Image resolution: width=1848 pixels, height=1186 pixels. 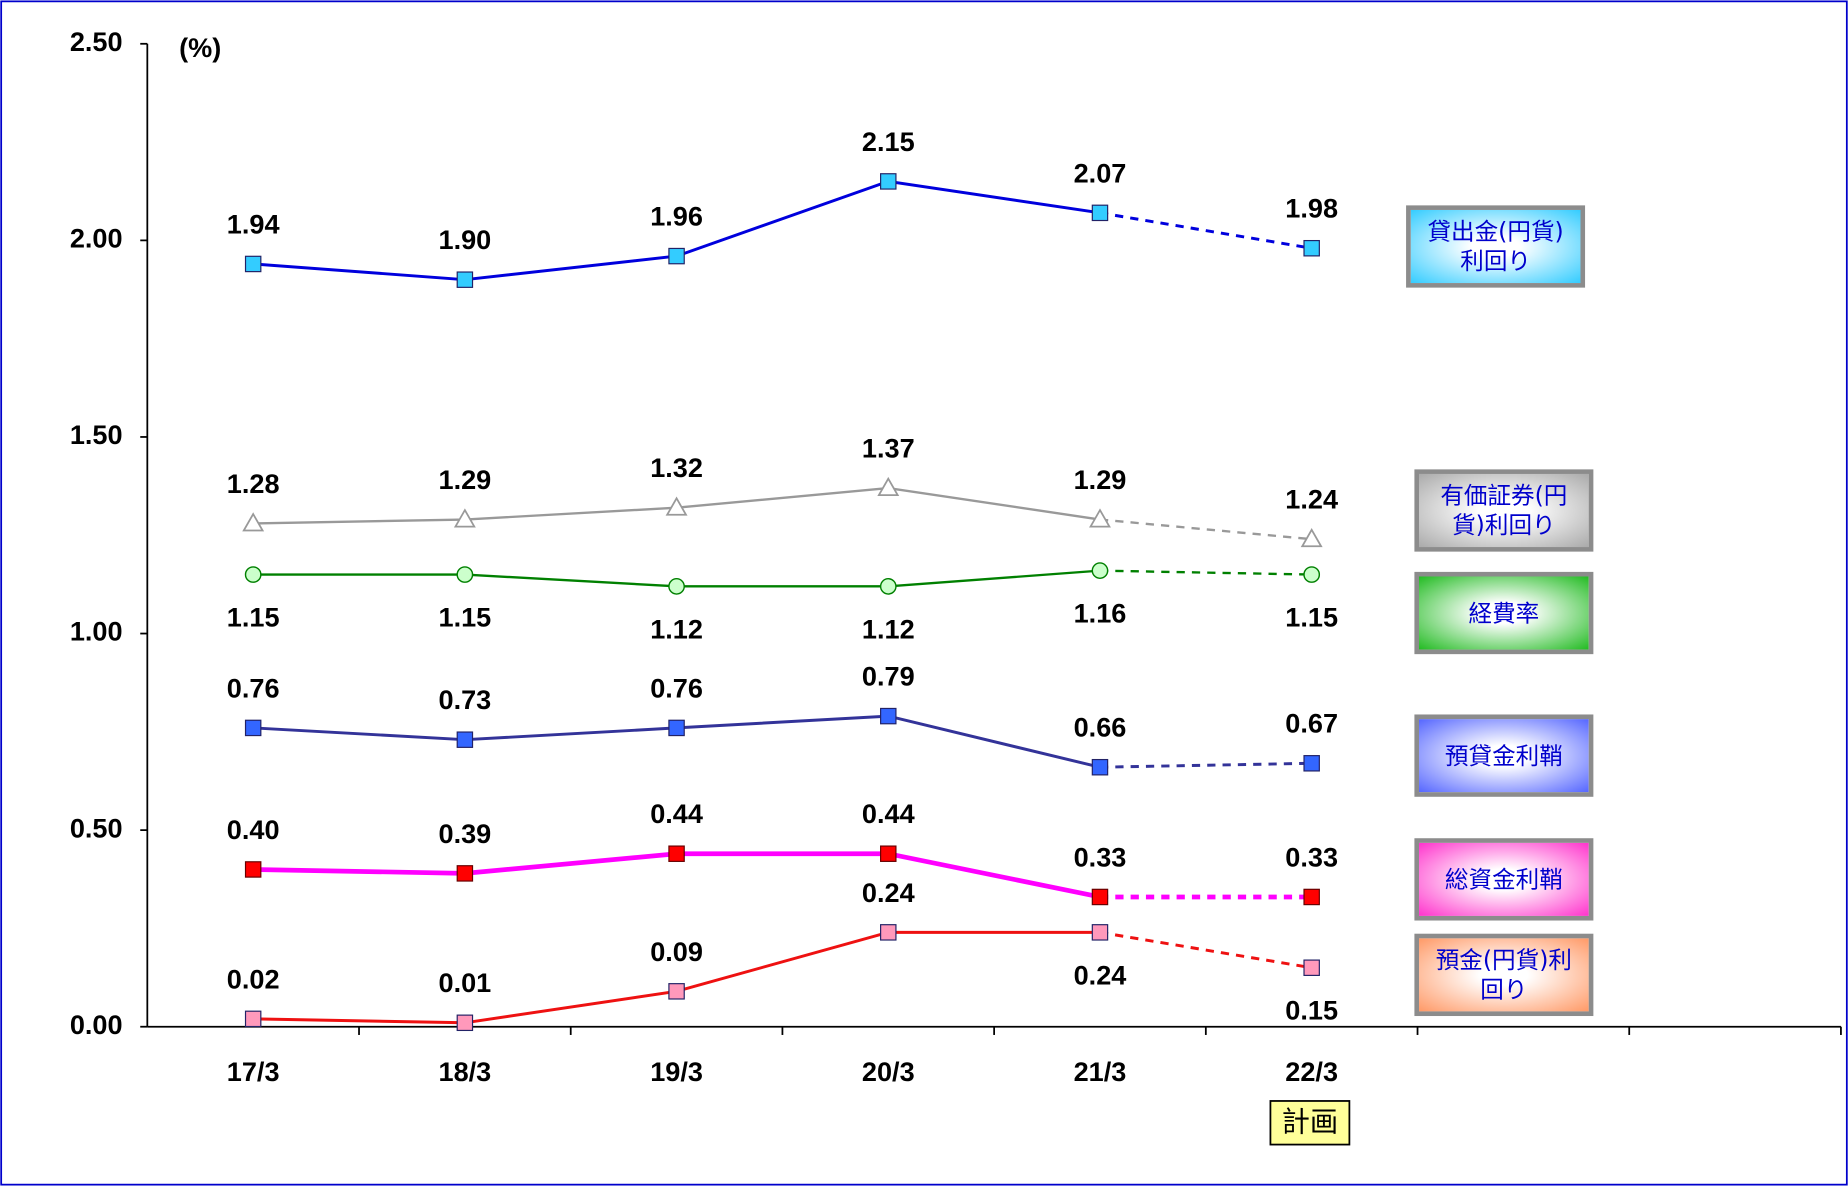 What do you see at coordinates (465, 833) in the screenshot?
I see `data-label: 0.39` at bounding box center [465, 833].